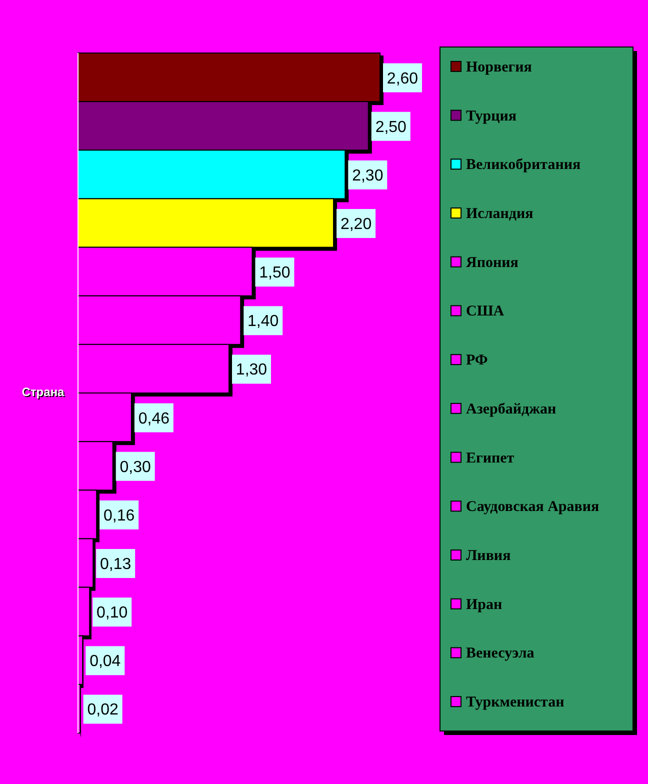  Describe the element at coordinates (136, 467) in the screenshot. I see `data-label: 0,30` at that location.